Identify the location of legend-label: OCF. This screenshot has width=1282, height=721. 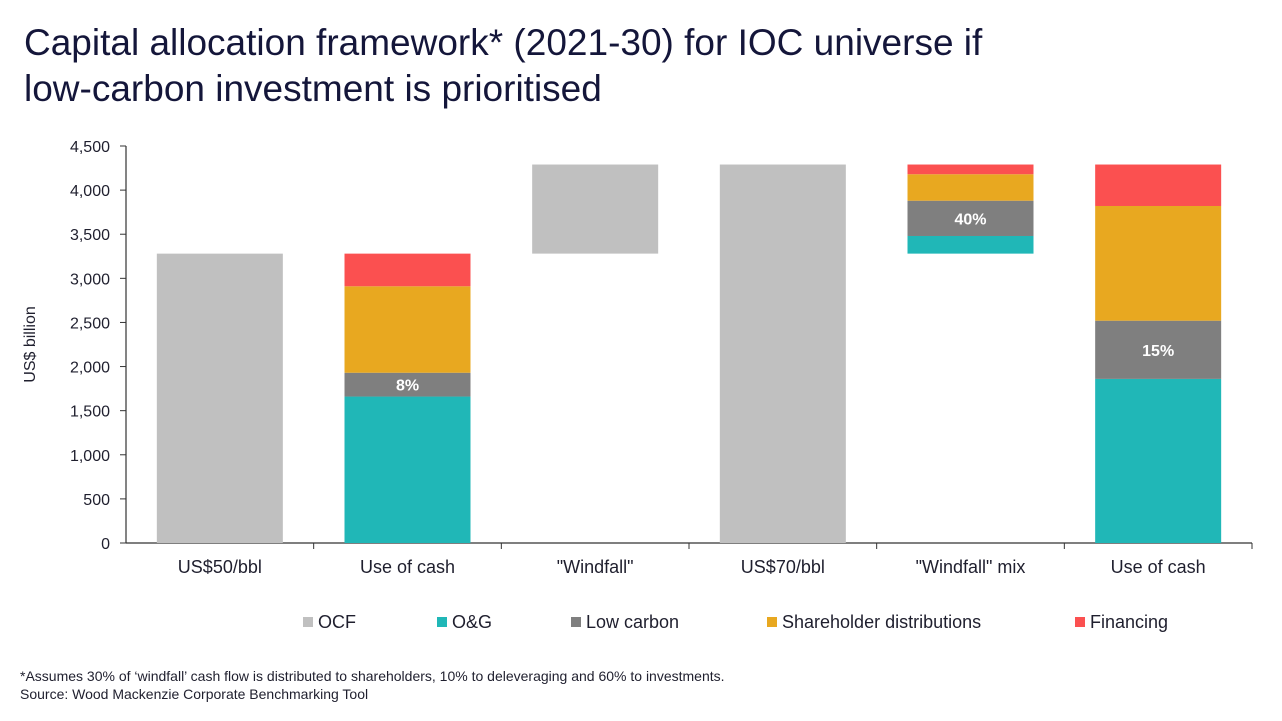
(337, 622).